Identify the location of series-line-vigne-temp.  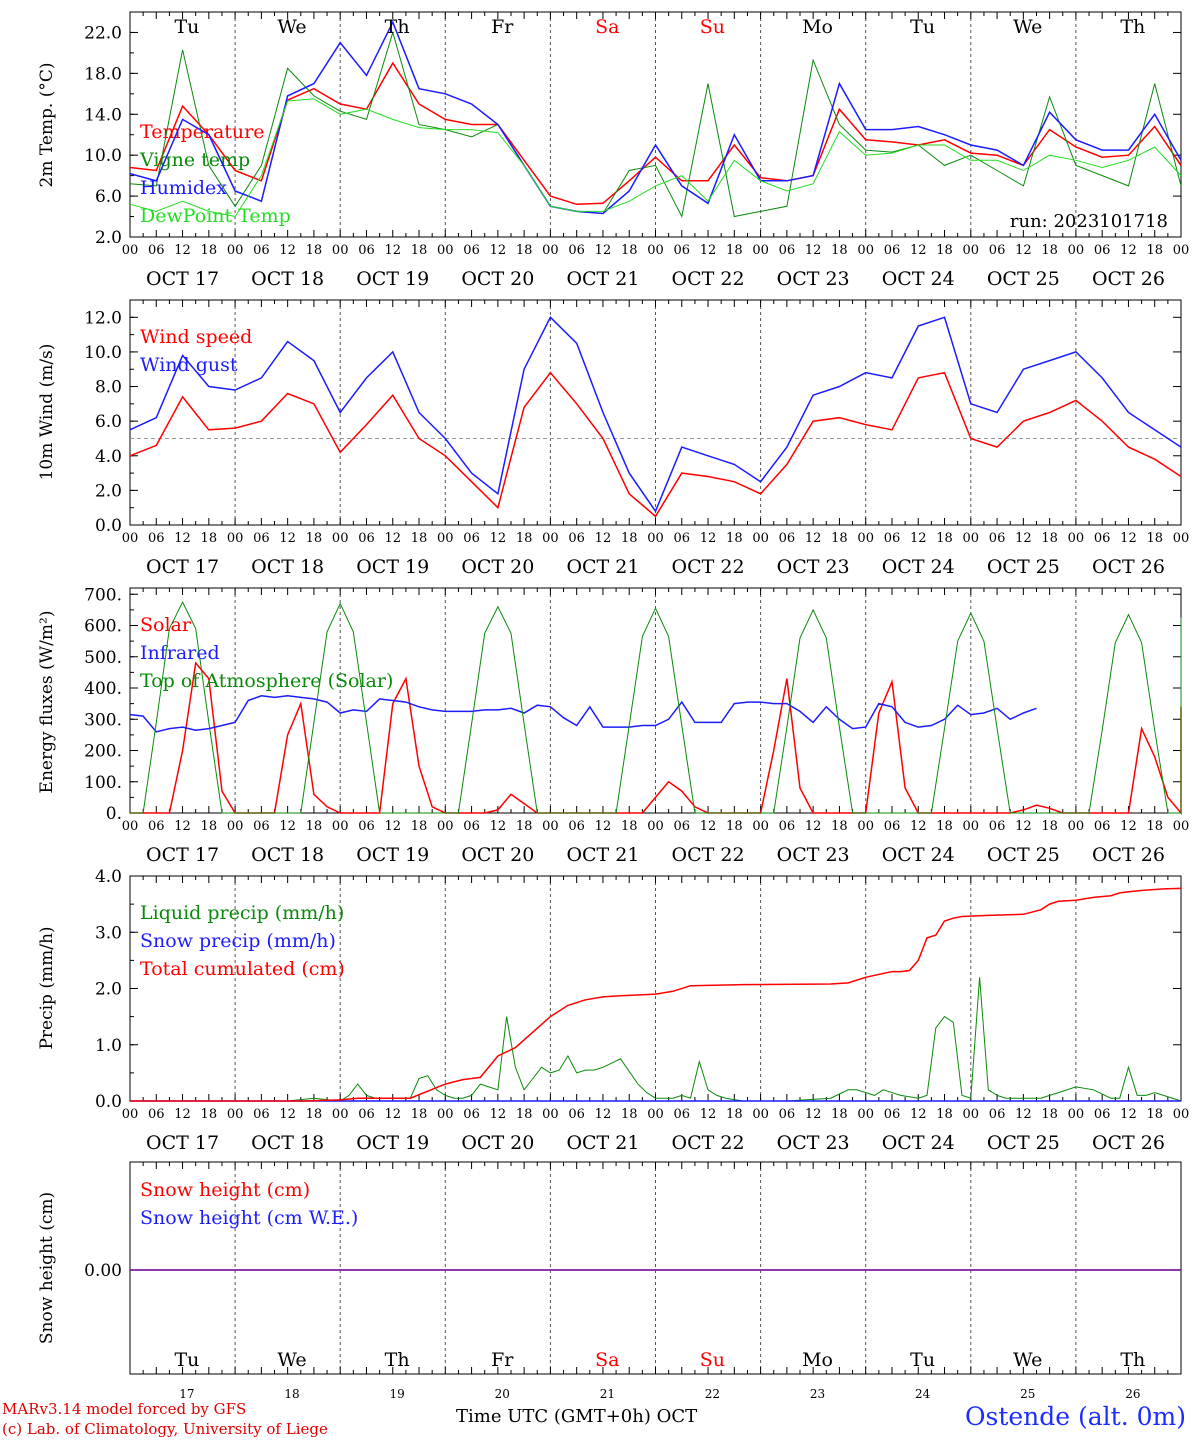
(655, 124).